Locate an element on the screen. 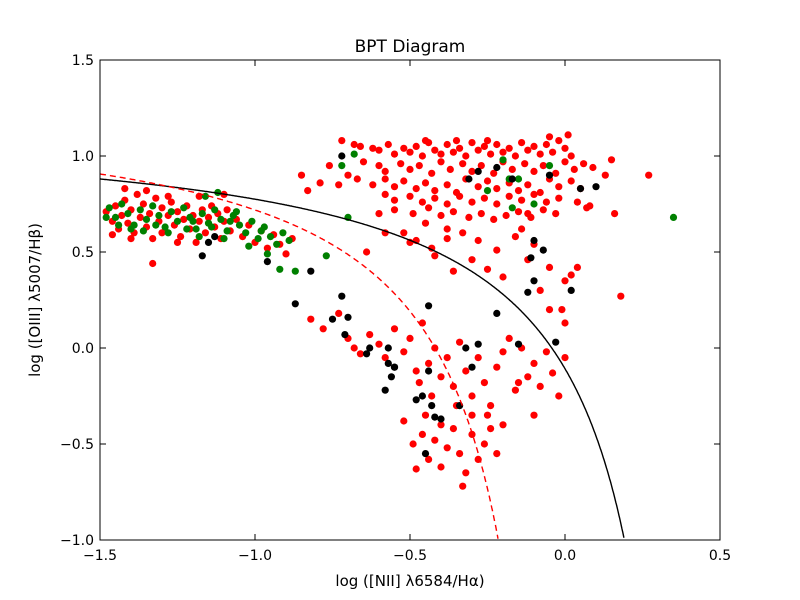 The height and width of the screenshot is (600, 800). x-tick-label: −1.5 is located at coordinates (100, 556).